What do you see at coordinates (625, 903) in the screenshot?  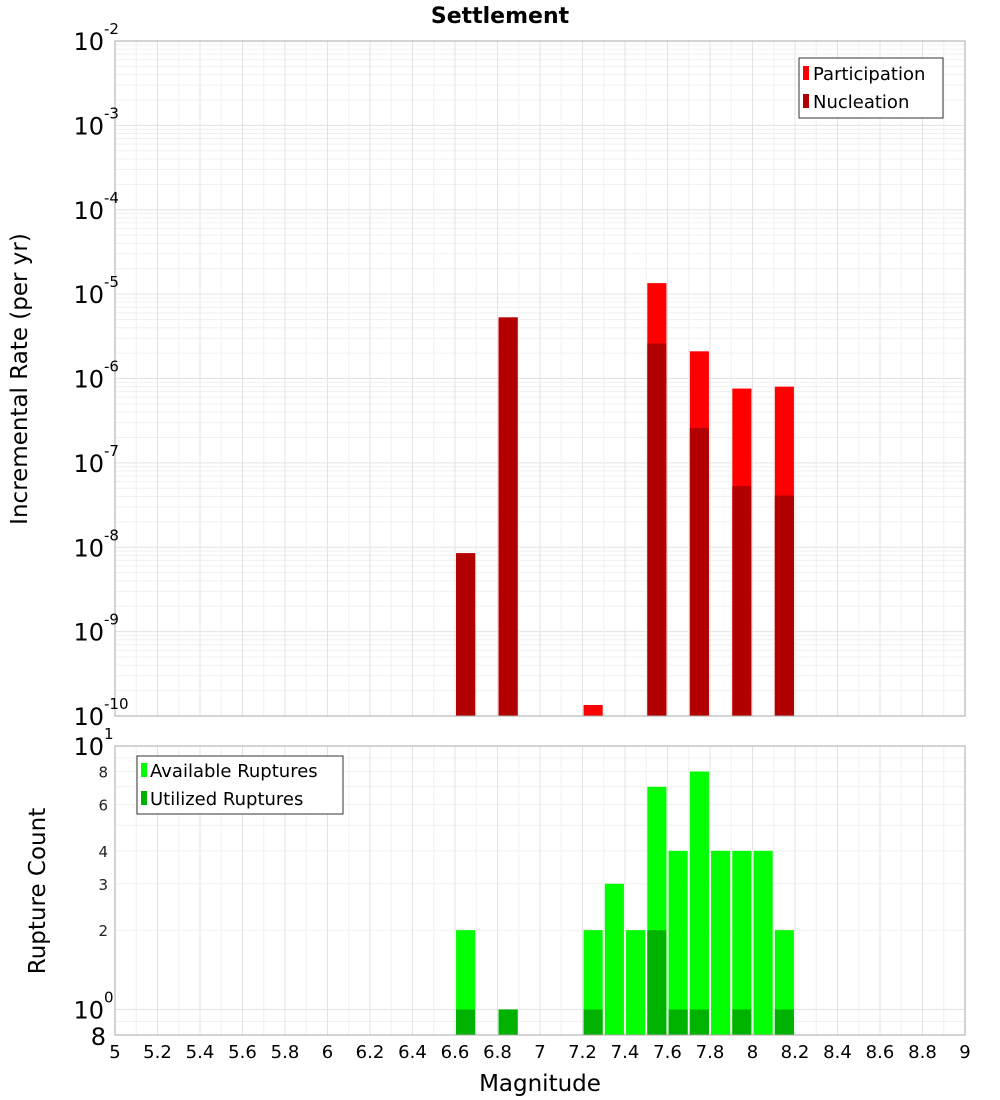 I see `count-bars` at bounding box center [625, 903].